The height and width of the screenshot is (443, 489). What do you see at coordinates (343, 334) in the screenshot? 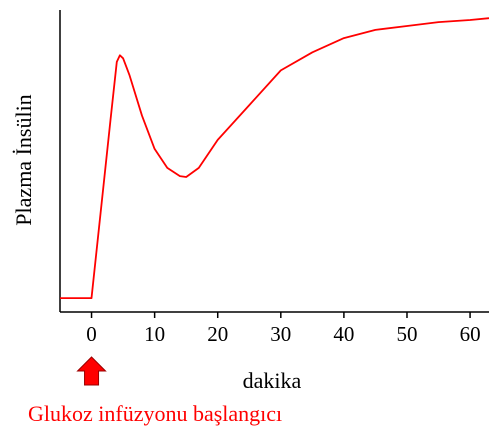
I see `x-tick-label: 40` at bounding box center [343, 334].